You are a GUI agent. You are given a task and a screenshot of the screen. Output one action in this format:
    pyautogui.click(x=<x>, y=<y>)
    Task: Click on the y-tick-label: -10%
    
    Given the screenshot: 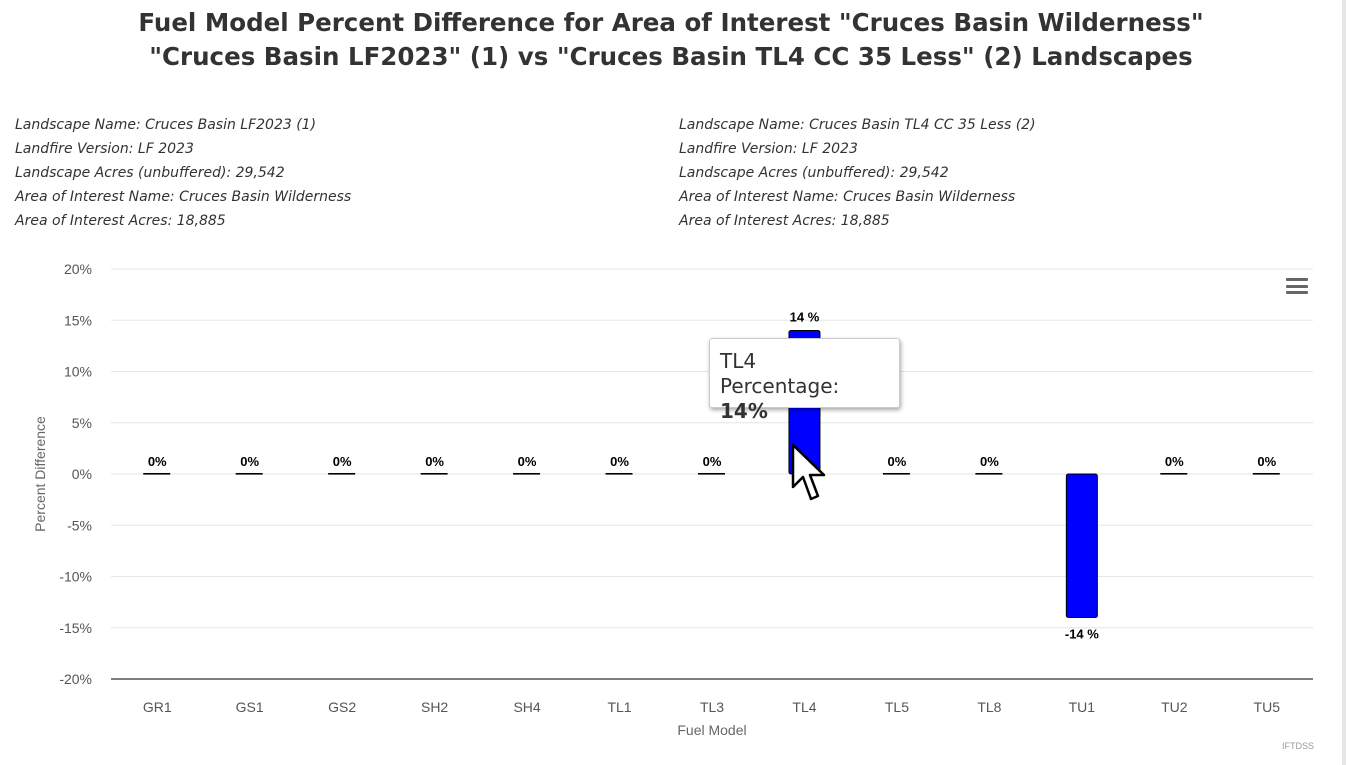 What is the action you would take?
    pyautogui.click(x=75, y=577)
    